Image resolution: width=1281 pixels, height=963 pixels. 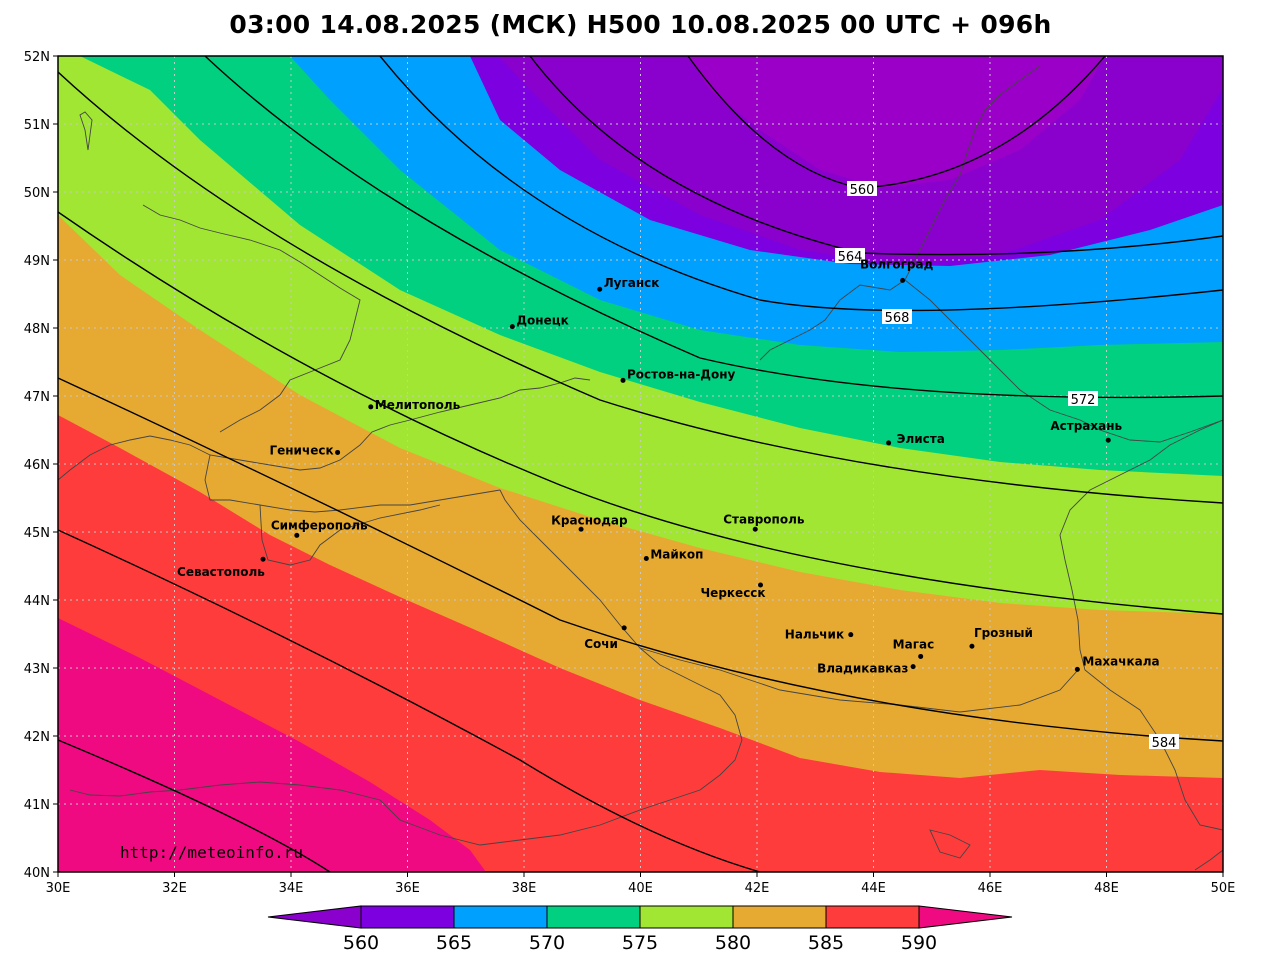 I want to click on contour-label: 568, so click(x=897, y=318).